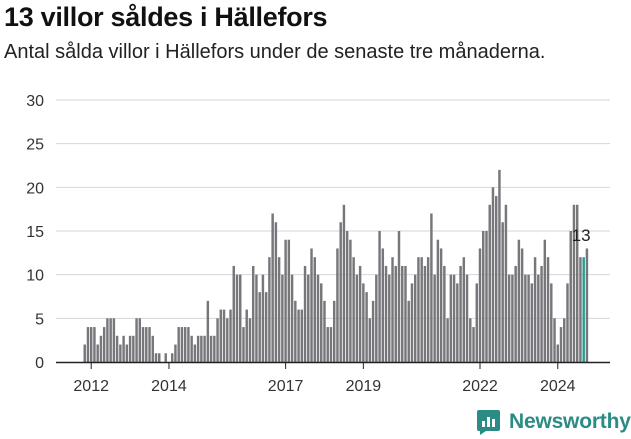 Image resolution: width=631 pixels, height=439 pixels. Describe the element at coordinates (583, 309) in the screenshot. I see `bar-highlight` at that location.